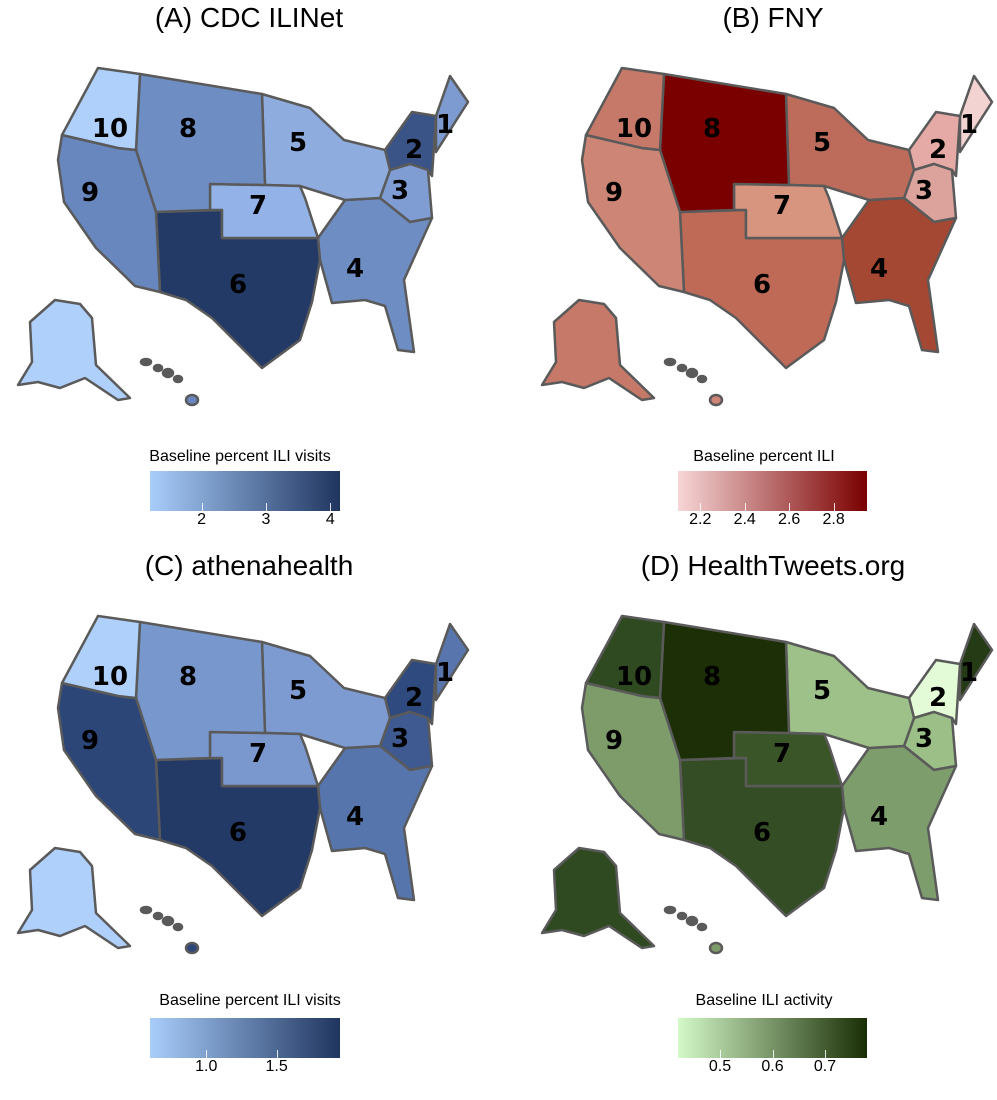  I want to click on legend-tick-label: 4, so click(330, 519).